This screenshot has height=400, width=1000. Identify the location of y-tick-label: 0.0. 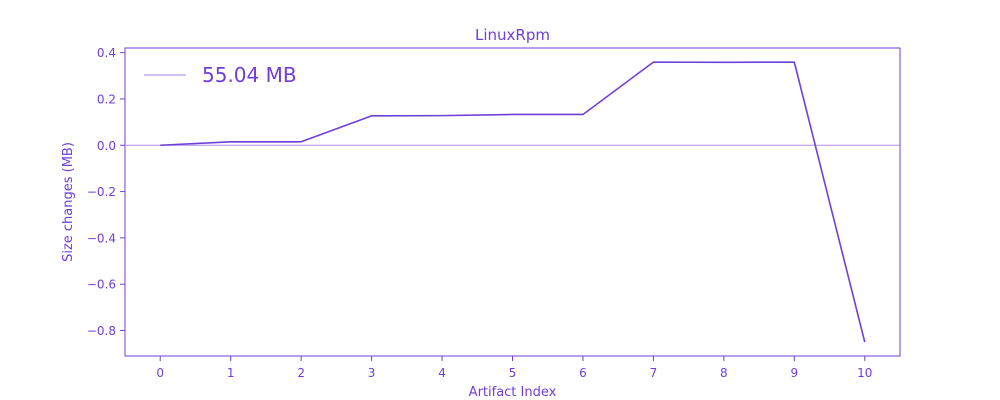
(106, 146).